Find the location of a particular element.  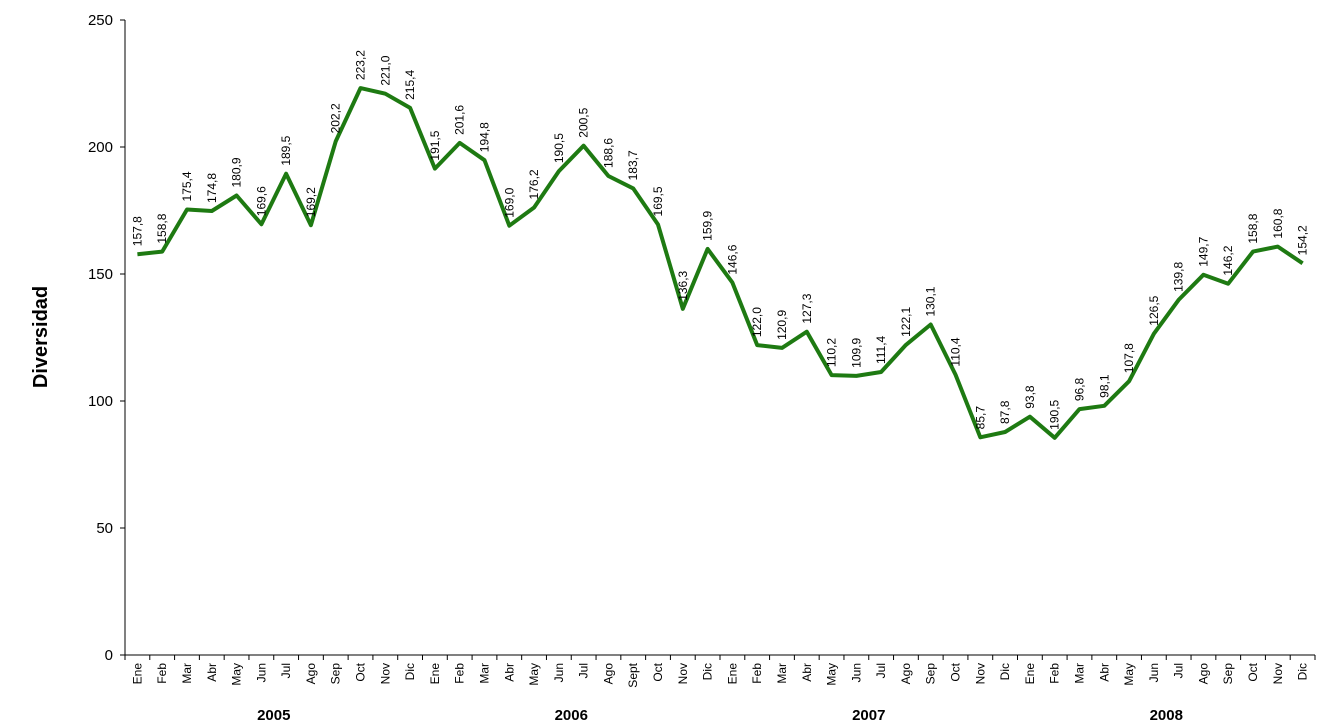

y-axis-label: Diversidad is located at coordinates (41, 337).